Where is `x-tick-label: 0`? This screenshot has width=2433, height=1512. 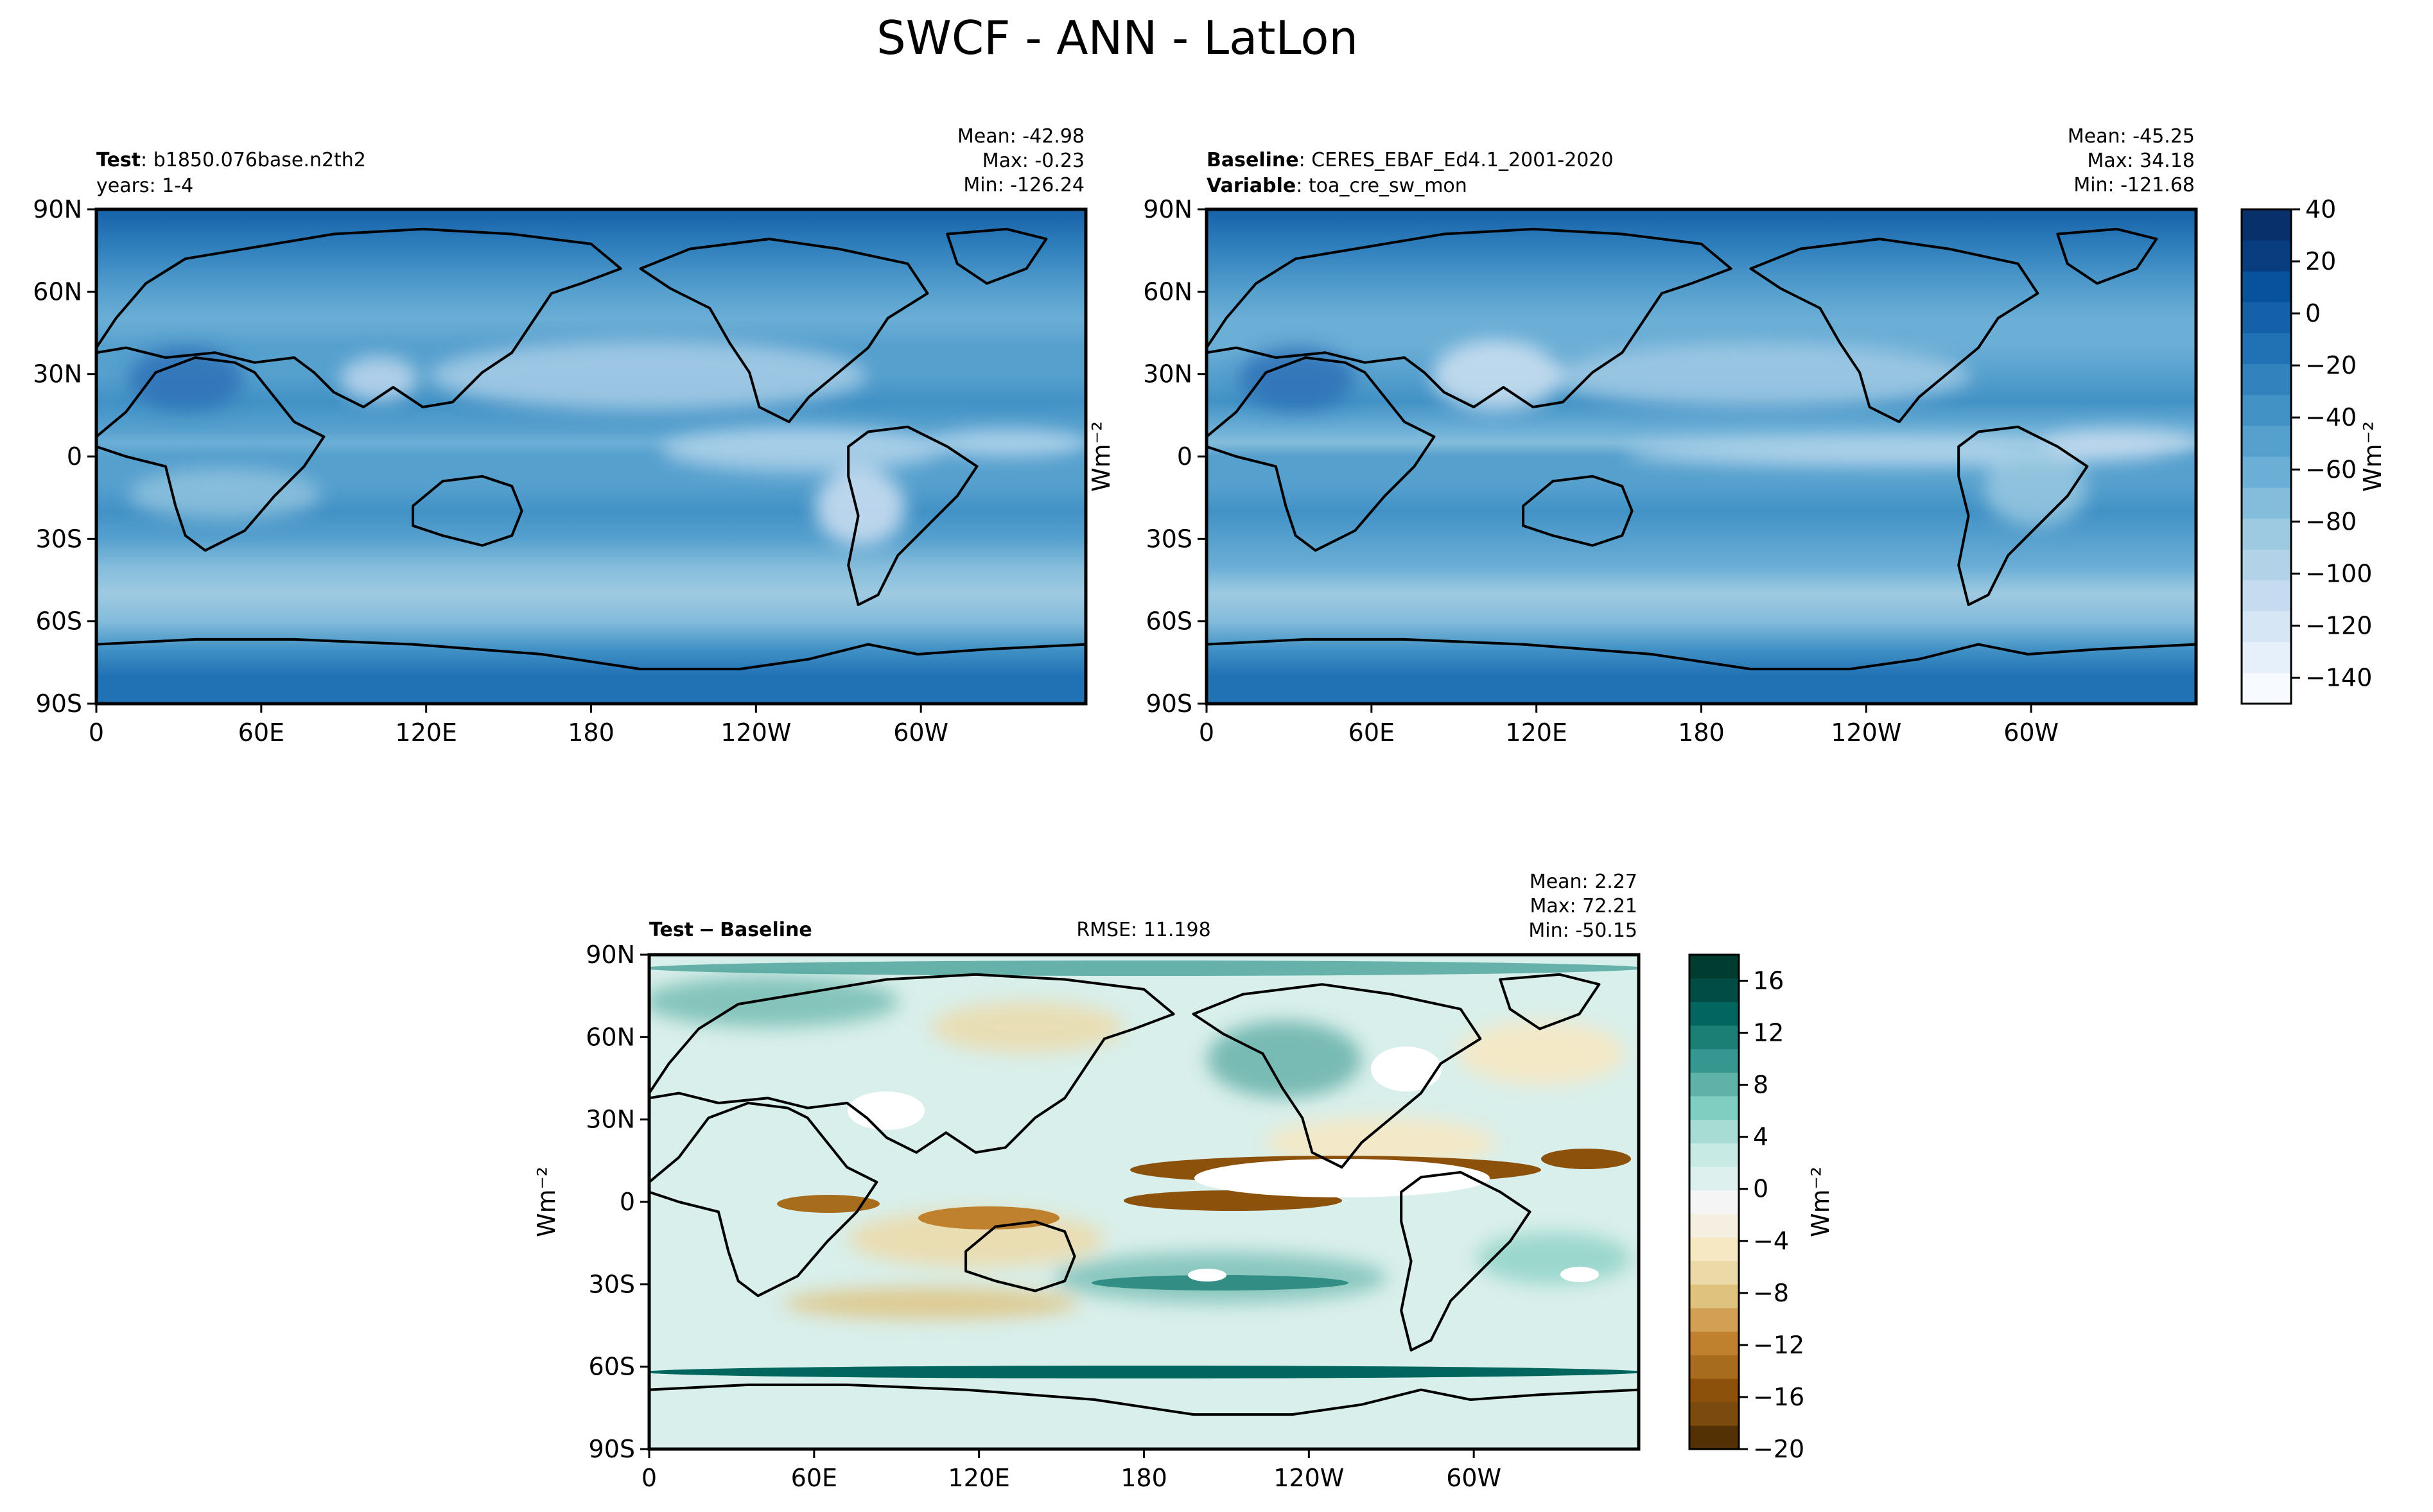 x-tick-label: 0 is located at coordinates (1206, 732).